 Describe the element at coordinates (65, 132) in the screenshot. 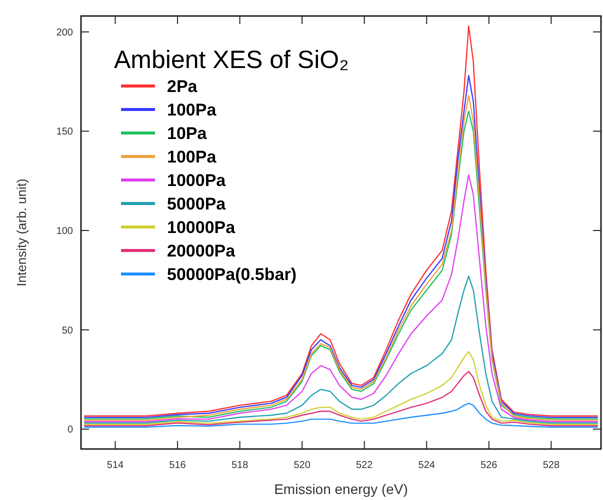

I see `y-tick-label: 150` at that location.